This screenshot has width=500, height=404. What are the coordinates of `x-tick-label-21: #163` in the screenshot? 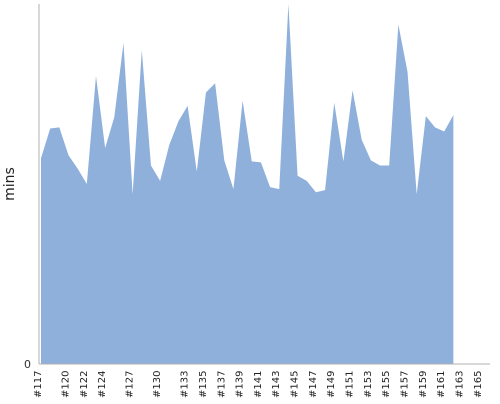 It's located at (460, 384).